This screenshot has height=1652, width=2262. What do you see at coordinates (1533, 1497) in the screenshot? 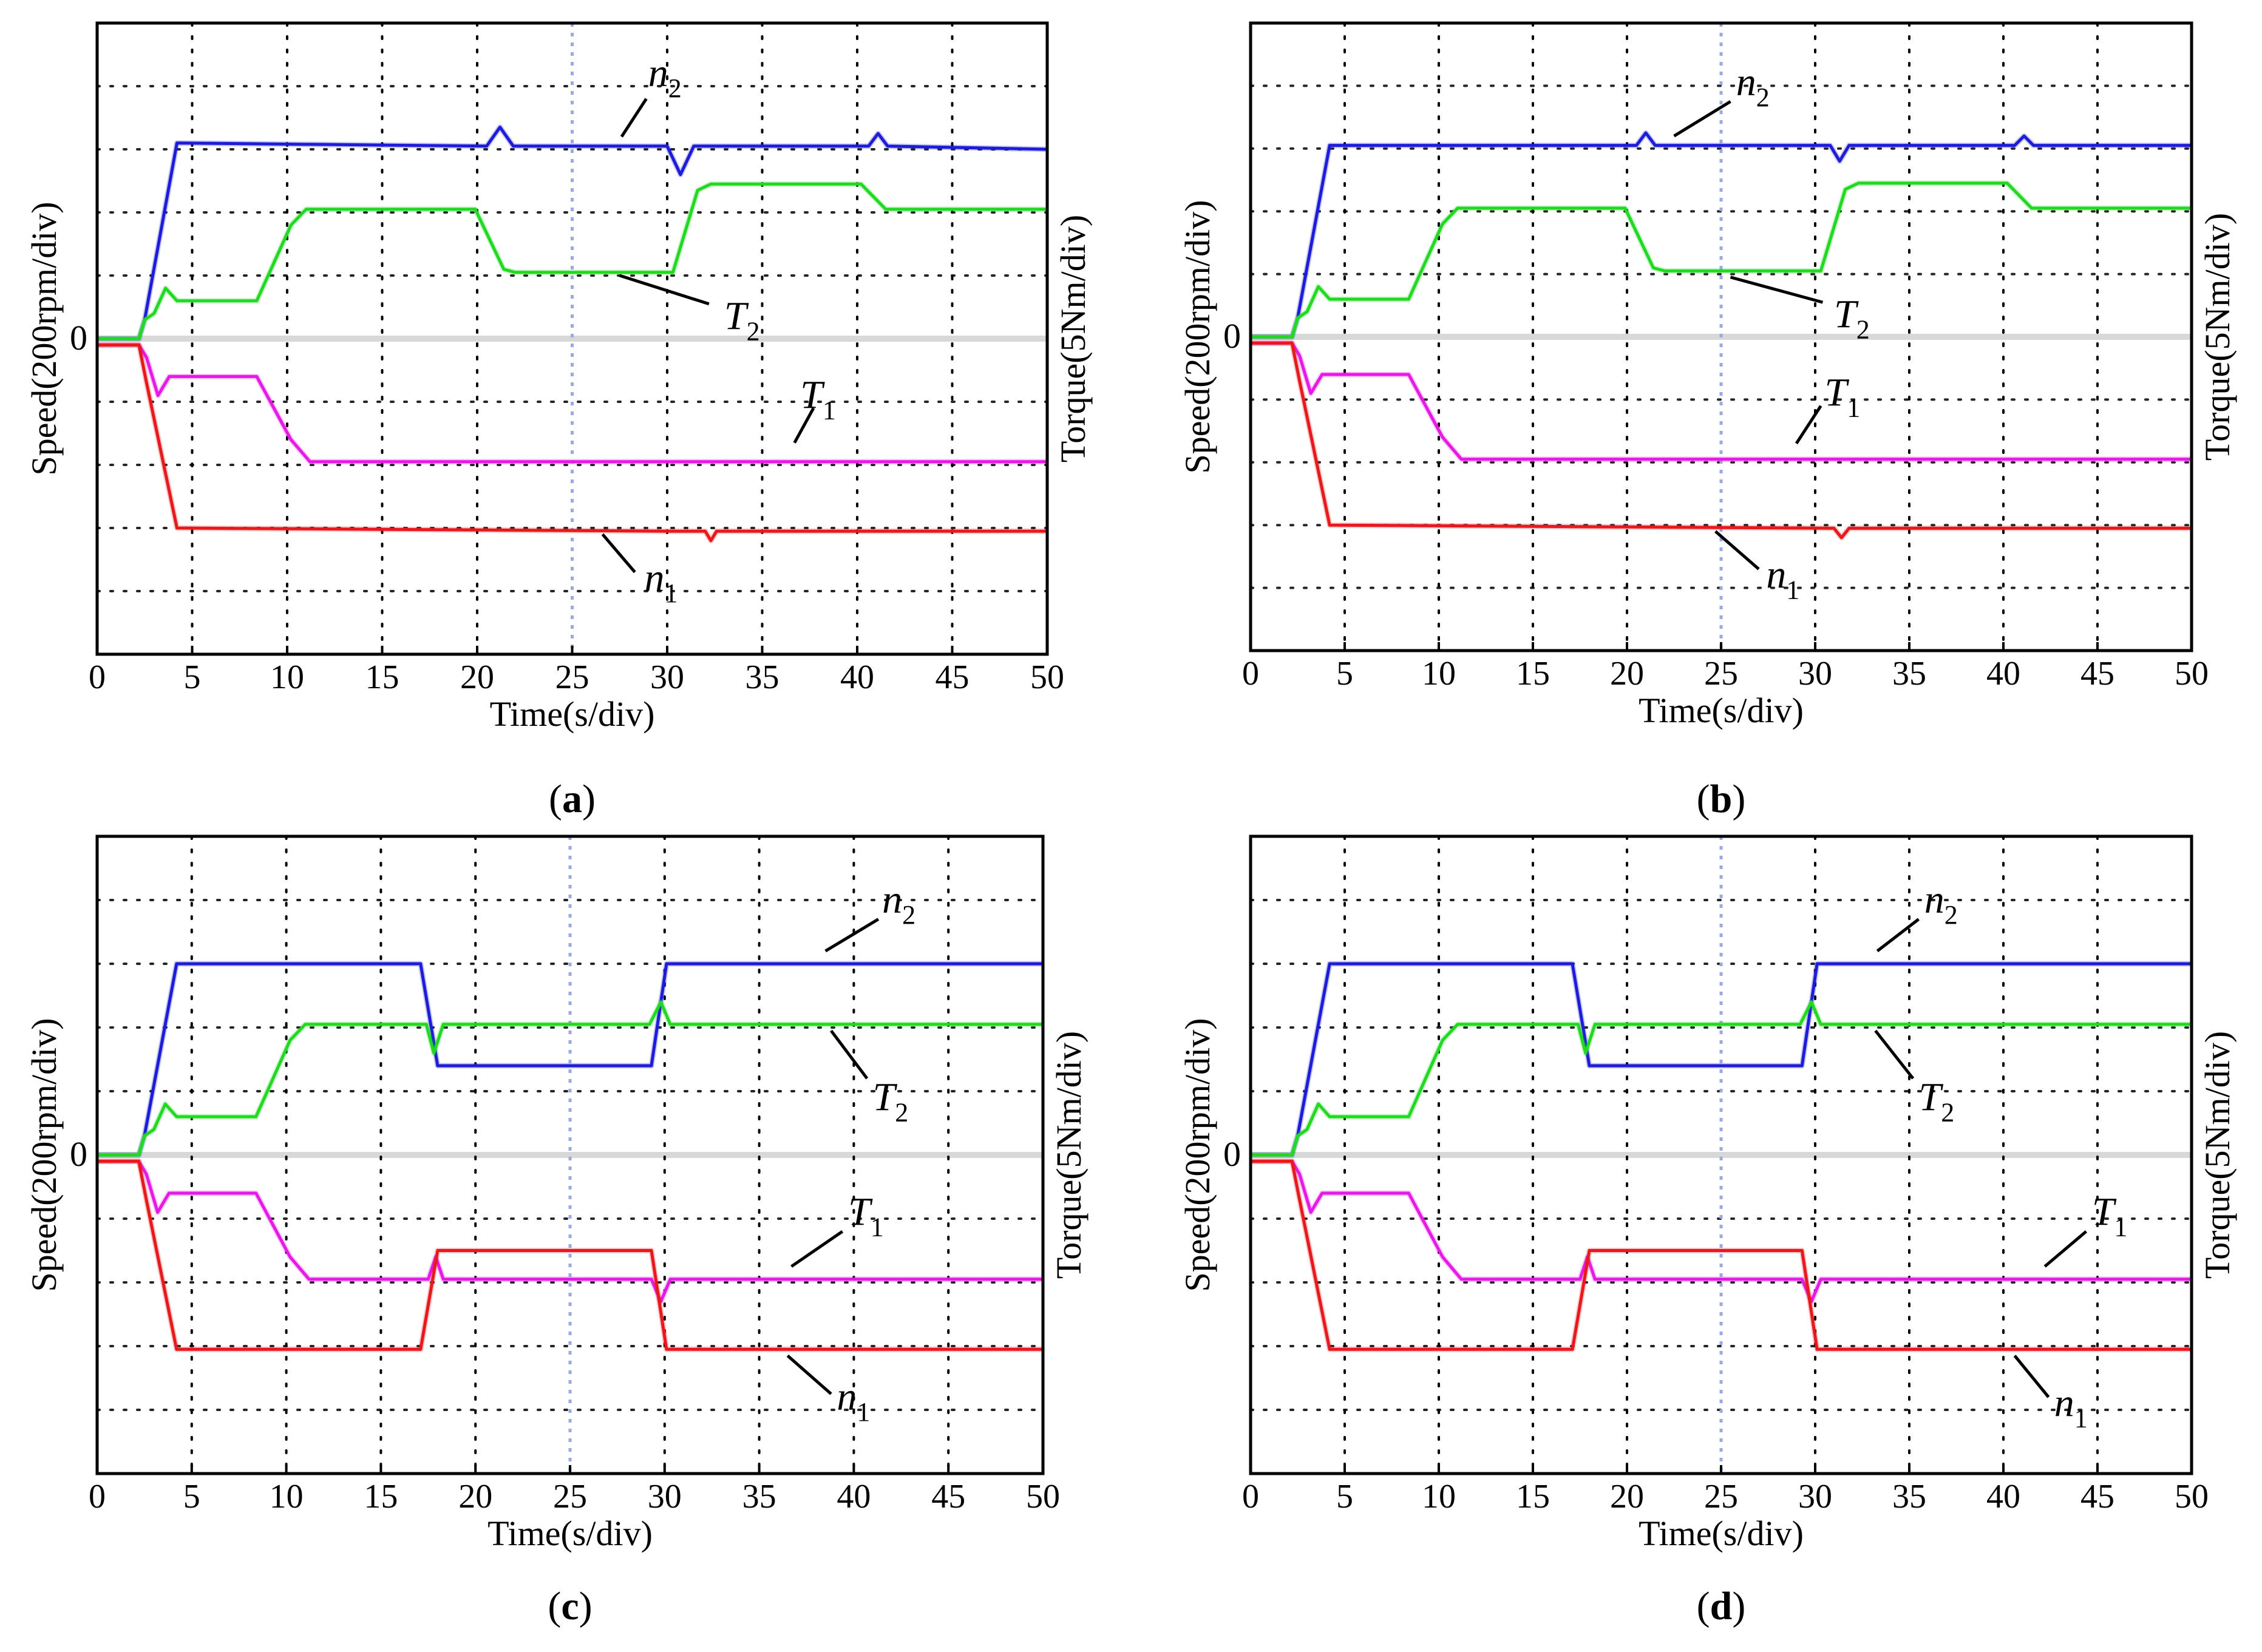
I see `x-tick-label: 15` at bounding box center [1533, 1497].